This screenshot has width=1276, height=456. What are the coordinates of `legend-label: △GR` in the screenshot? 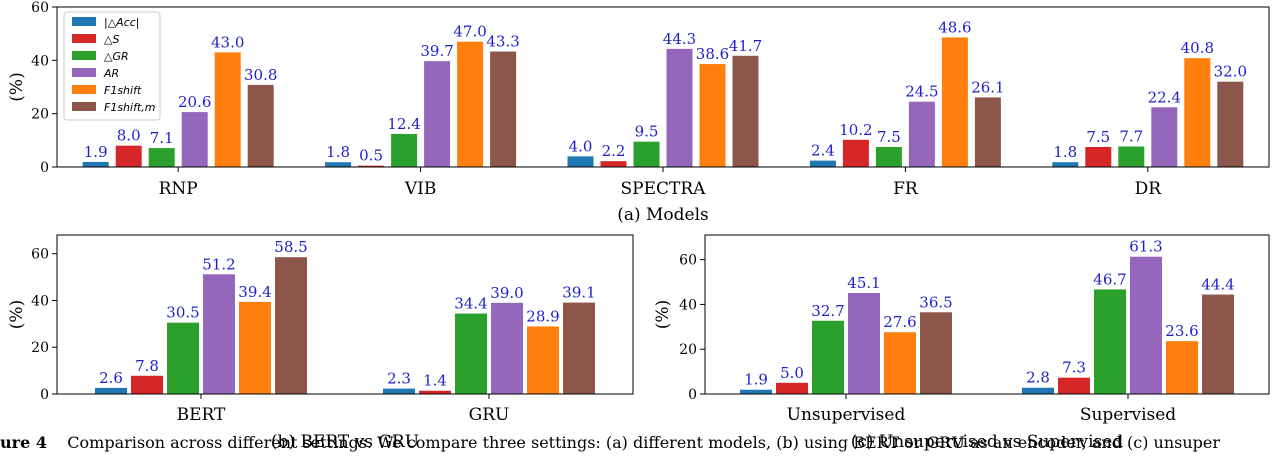 It's located at (116, 56).